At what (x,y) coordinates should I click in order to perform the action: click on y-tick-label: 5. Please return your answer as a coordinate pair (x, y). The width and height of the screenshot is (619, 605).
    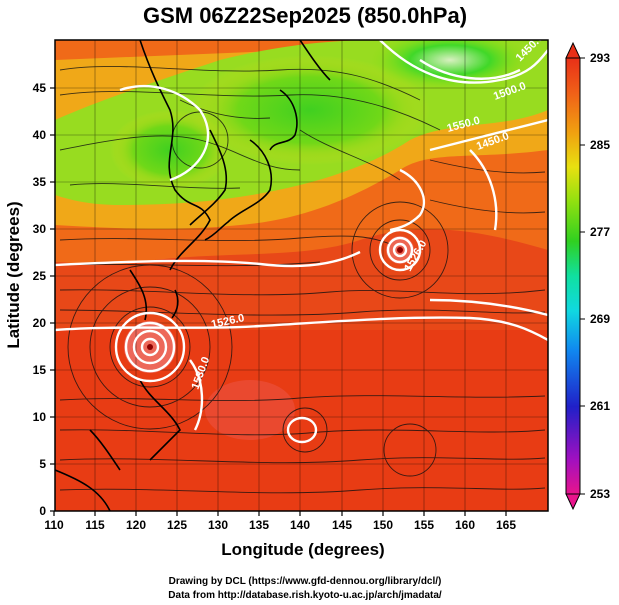
    Looking at the image, I should click on (42, 464).